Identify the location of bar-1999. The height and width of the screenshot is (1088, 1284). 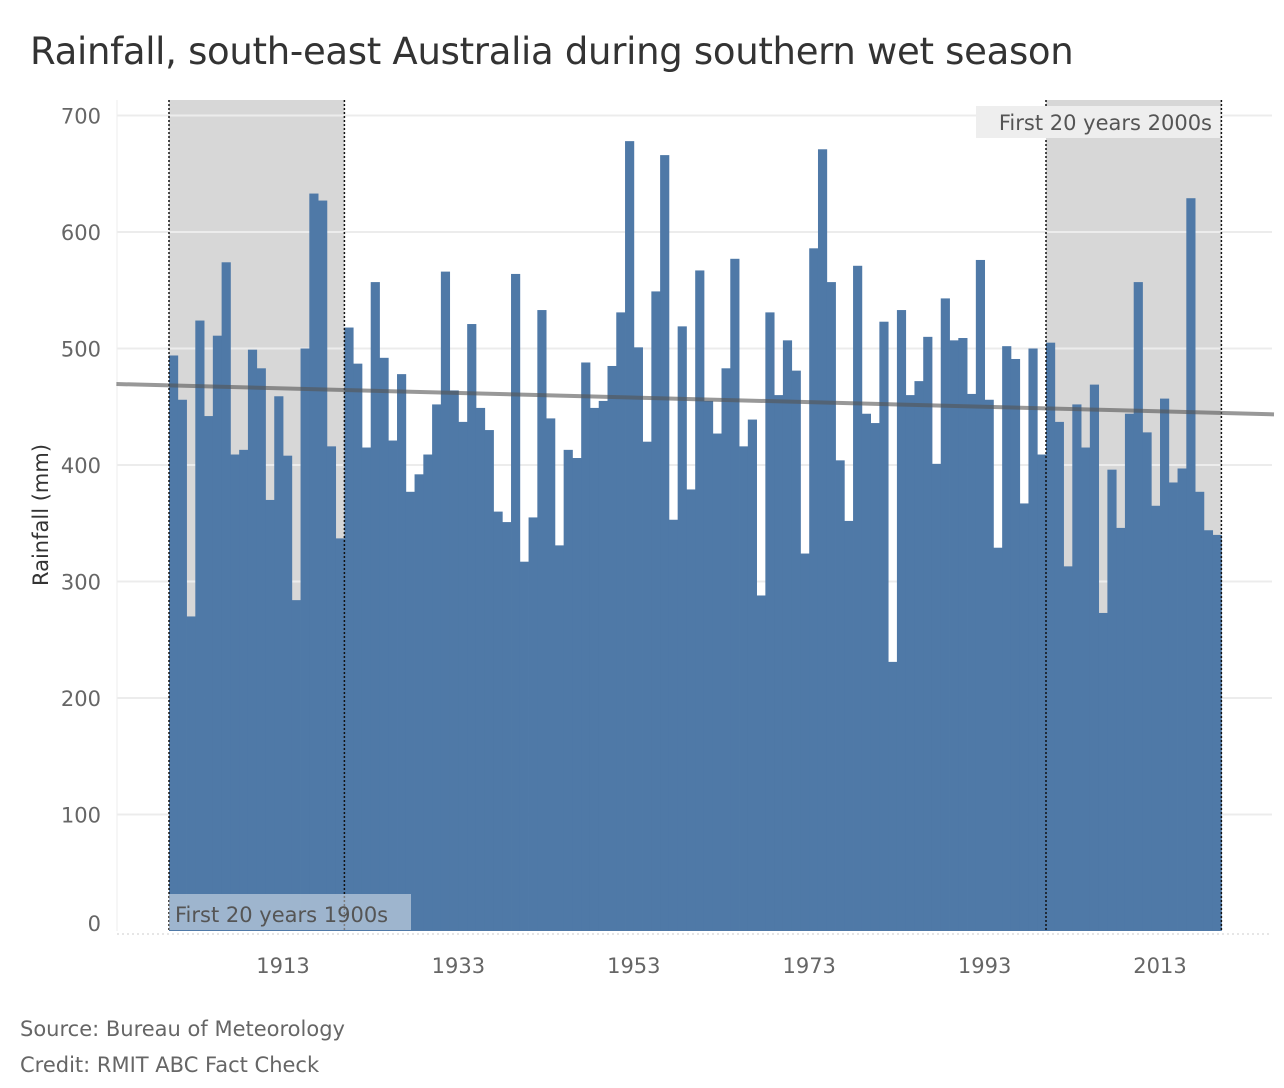
(1042, 692).